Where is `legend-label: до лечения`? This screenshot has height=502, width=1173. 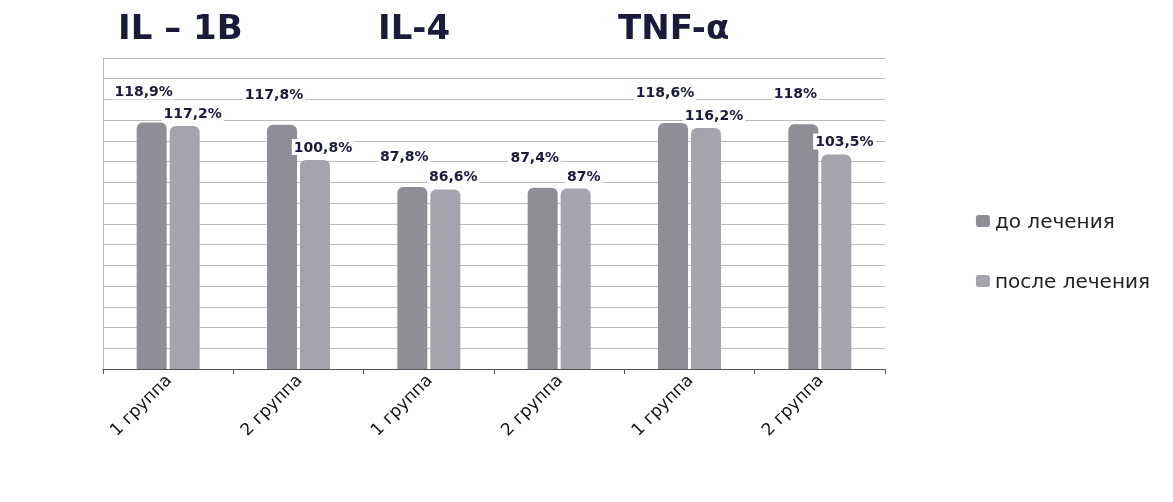
legend-label: до лечения is located at coordinates (1054, 221).